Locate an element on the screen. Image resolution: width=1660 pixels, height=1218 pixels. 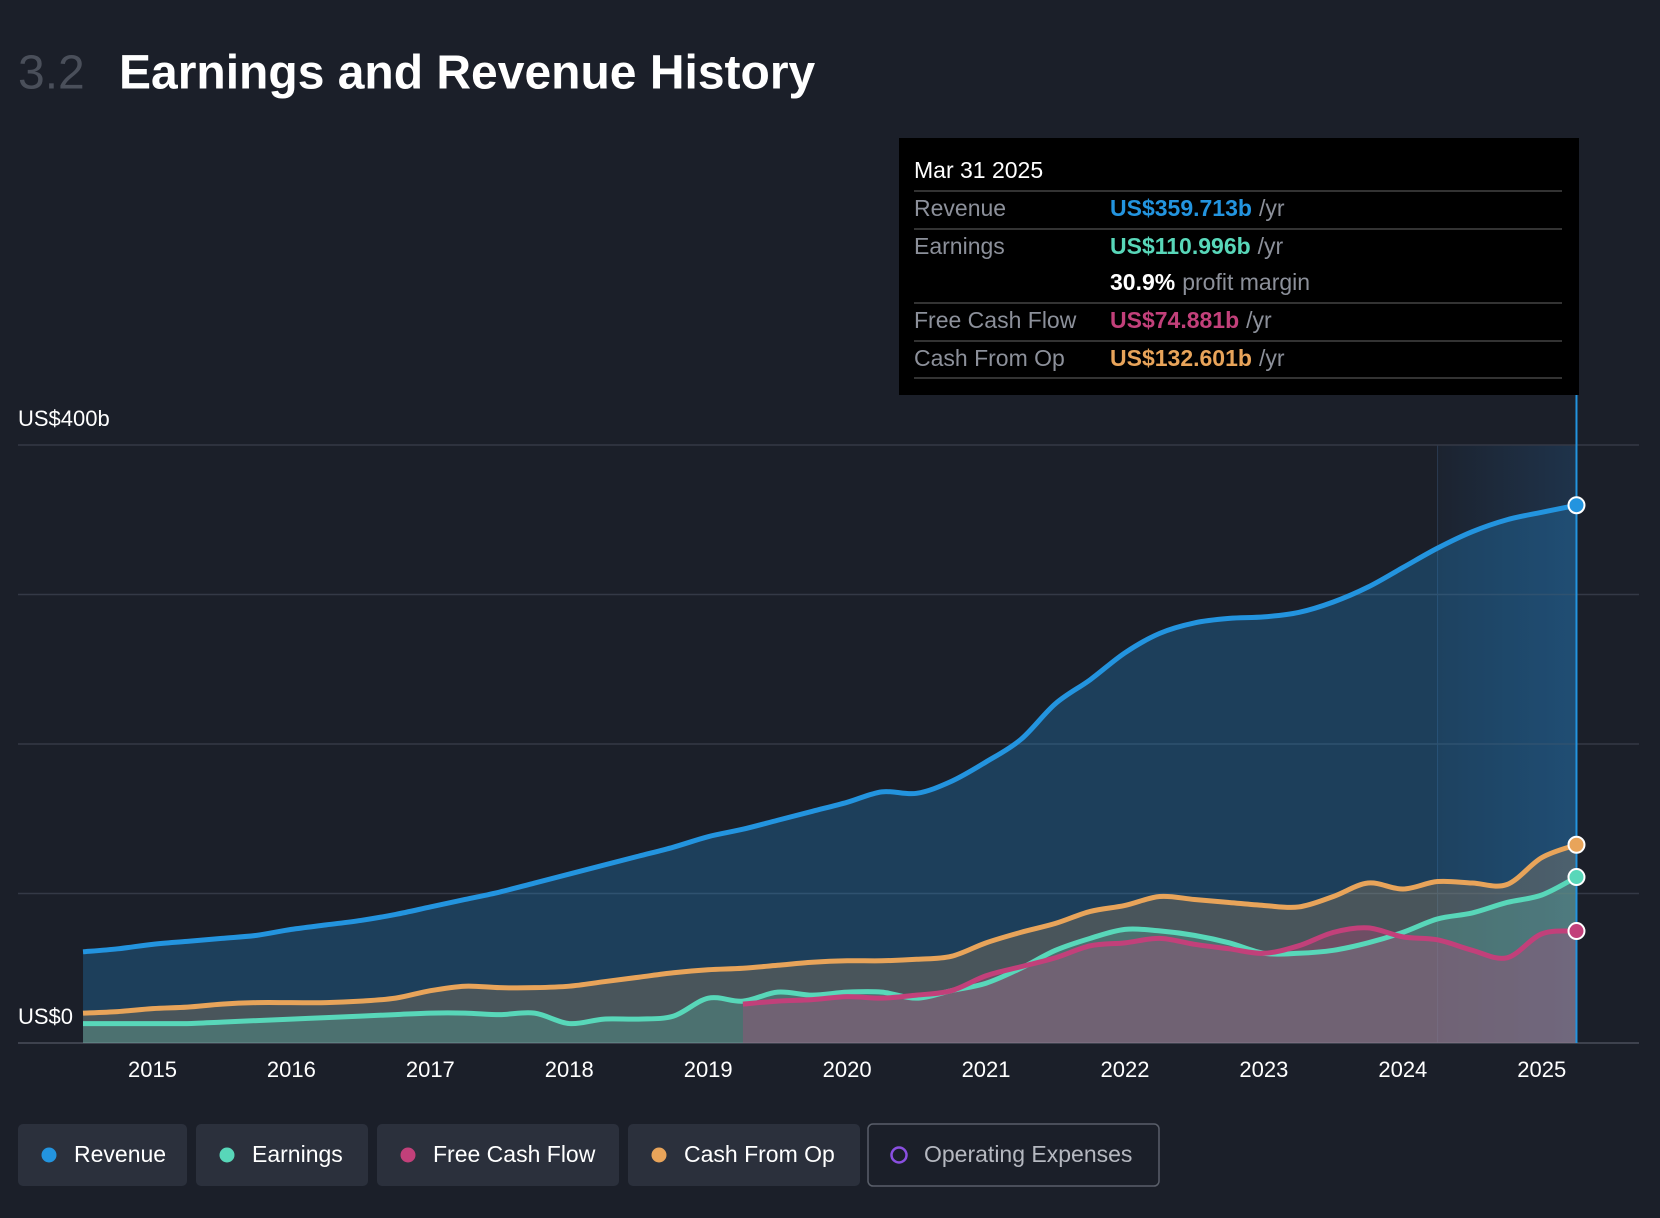
legend-label: Revenue is located at coordinates (120, 1154).